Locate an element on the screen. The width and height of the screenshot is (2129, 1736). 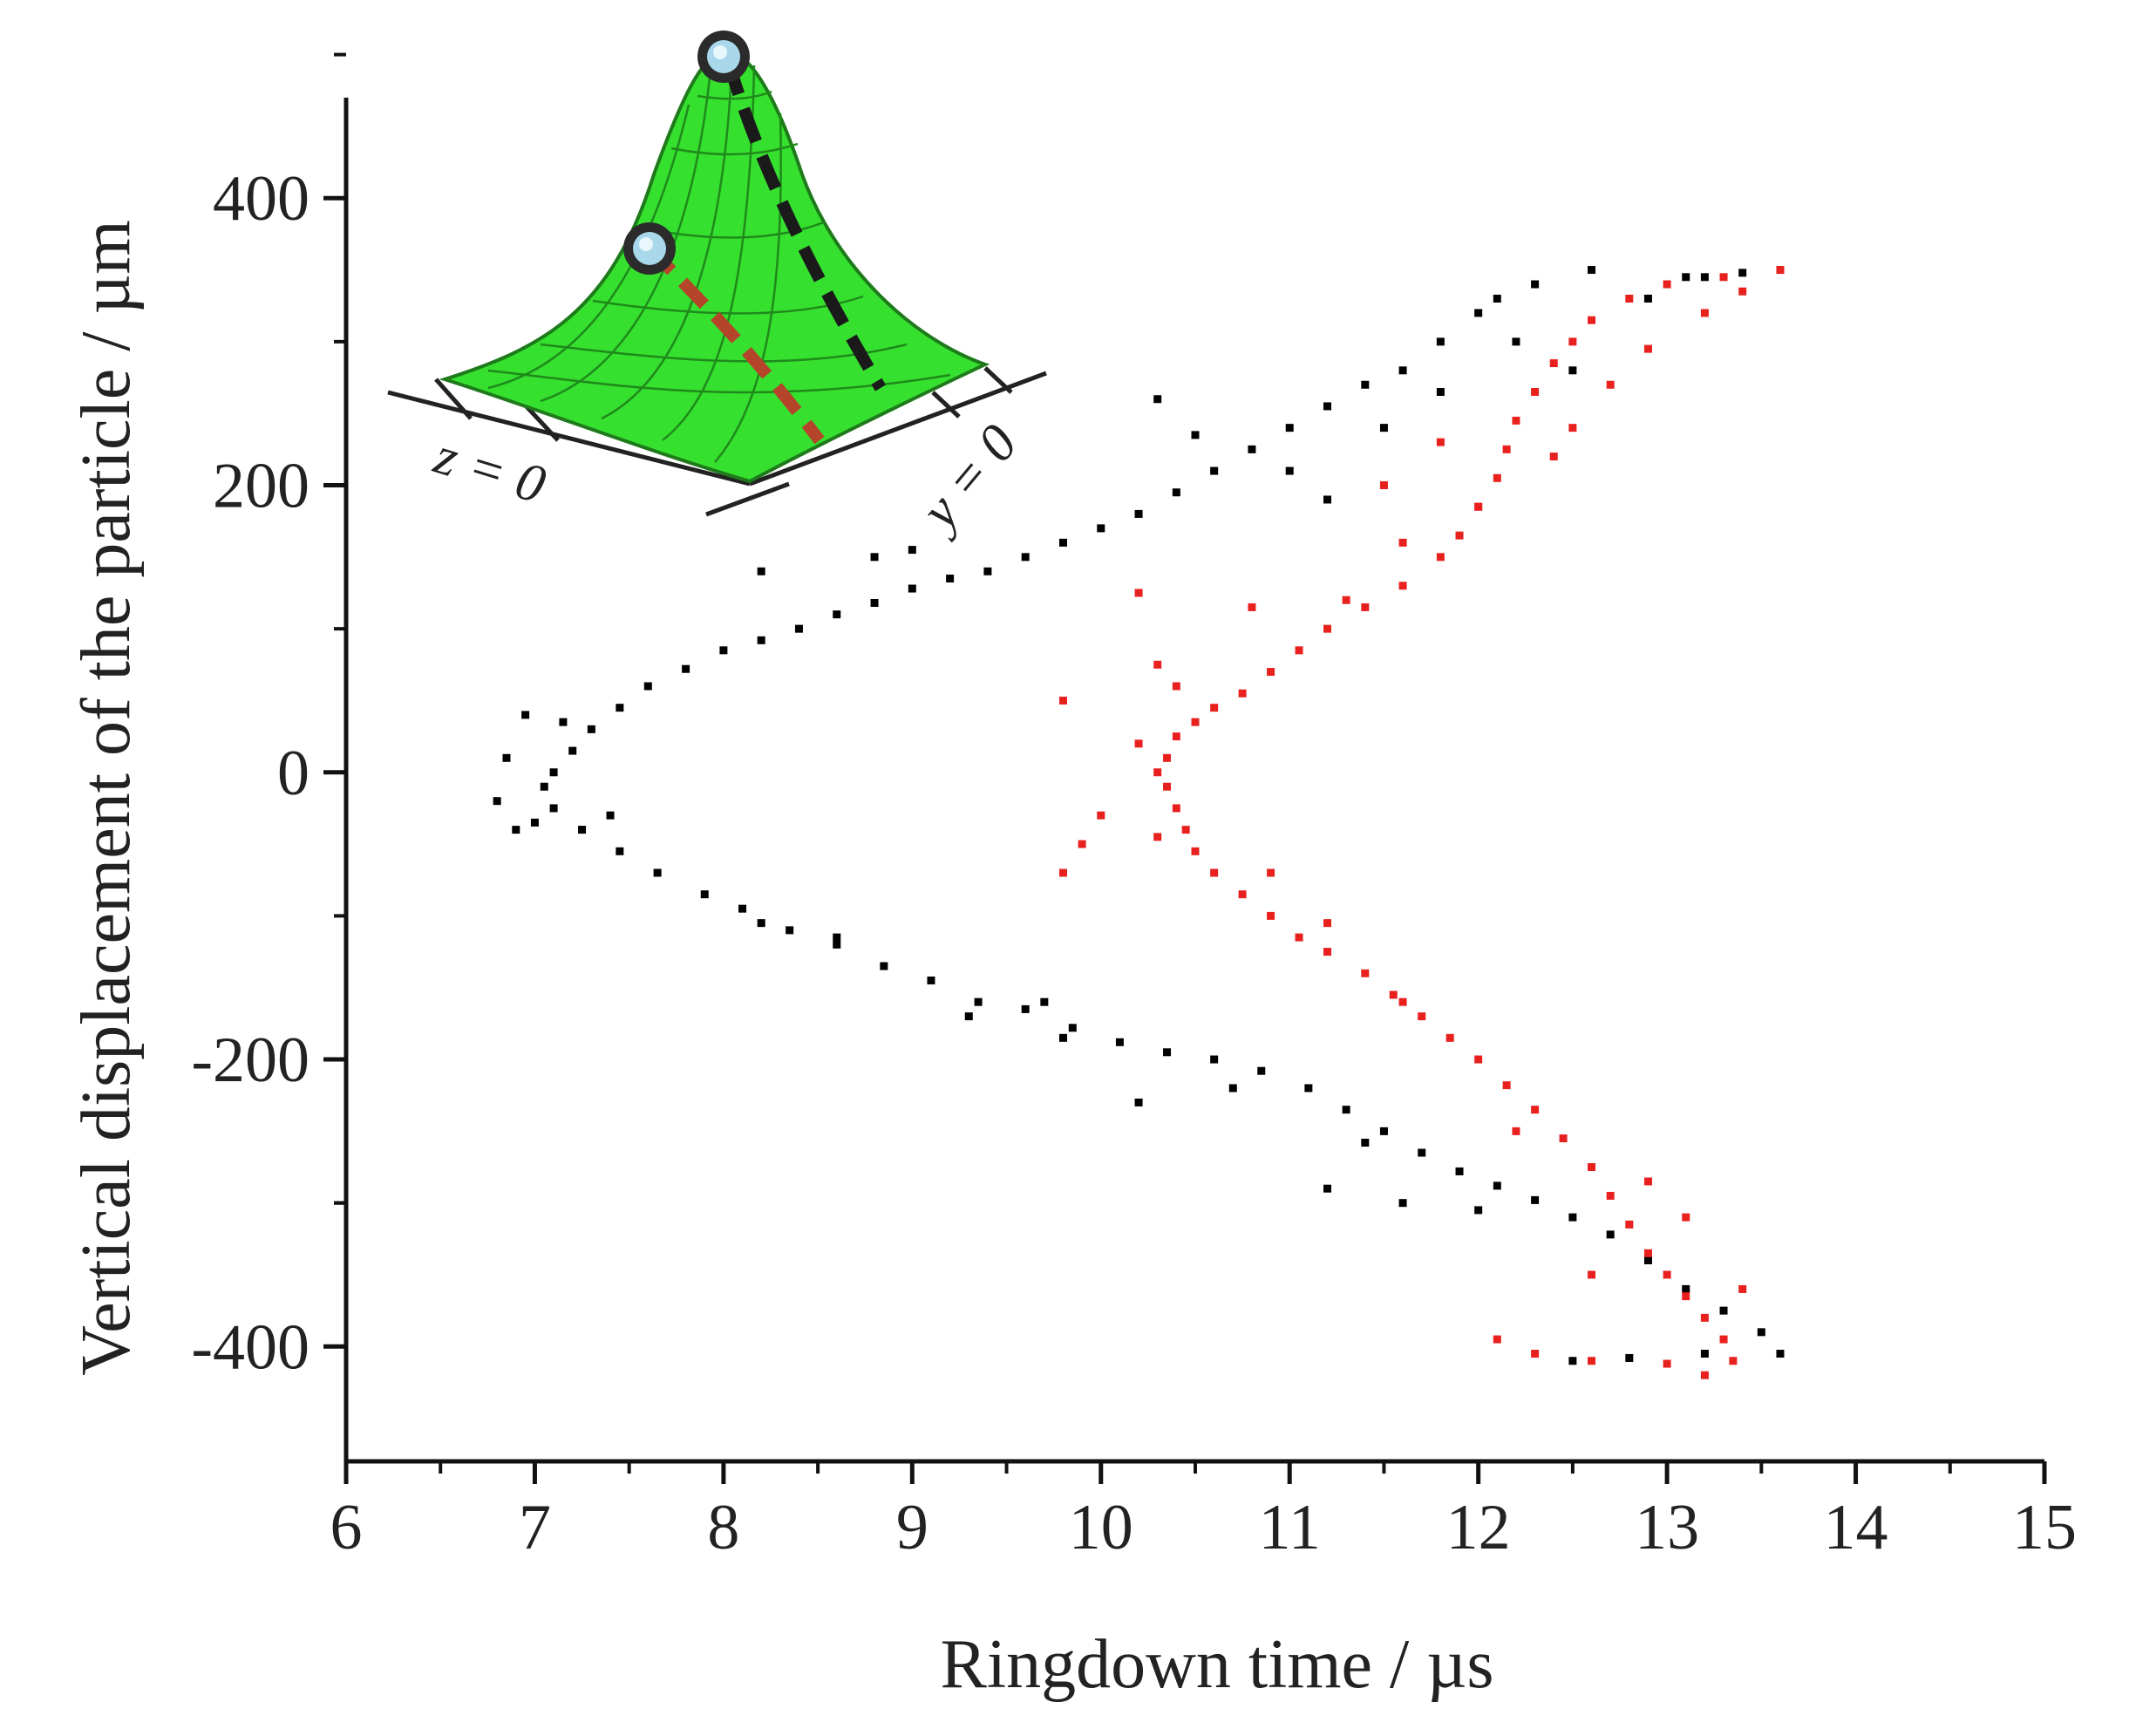
x-axis-title: Ringdown time / µs is located at coordinates (1217, 1665).